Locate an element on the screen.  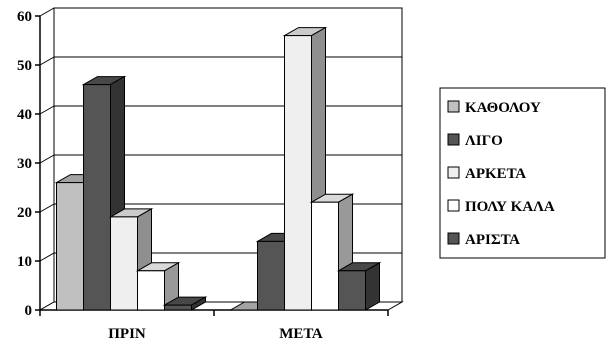
legend-item: ΚΑΘΟΛΟΥ is located at coordinates (494, 108).